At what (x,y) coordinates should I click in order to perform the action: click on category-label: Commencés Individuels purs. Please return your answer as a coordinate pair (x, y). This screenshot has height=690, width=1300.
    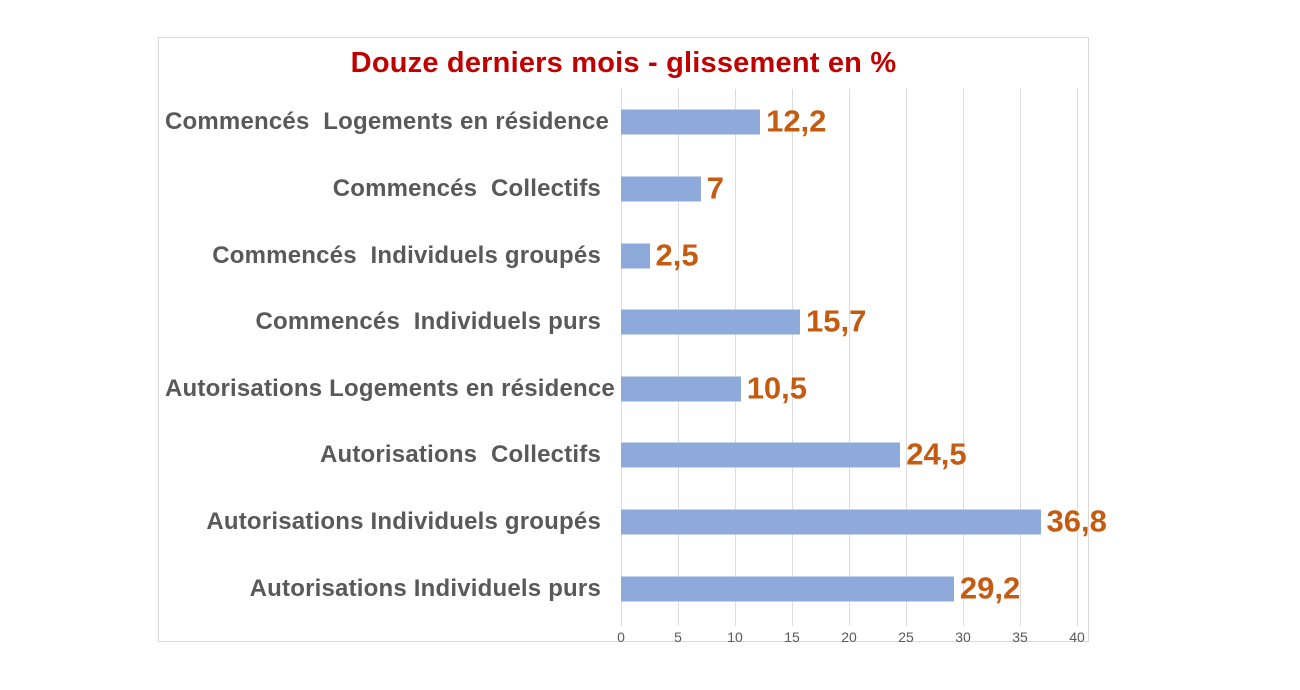
    Looking at the image, I should click on (428, 322).